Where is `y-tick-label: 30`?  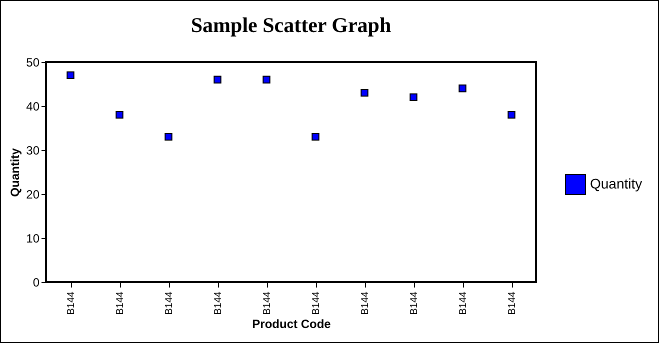 y-tick-label: 30 is located at coordinates (33, 151).